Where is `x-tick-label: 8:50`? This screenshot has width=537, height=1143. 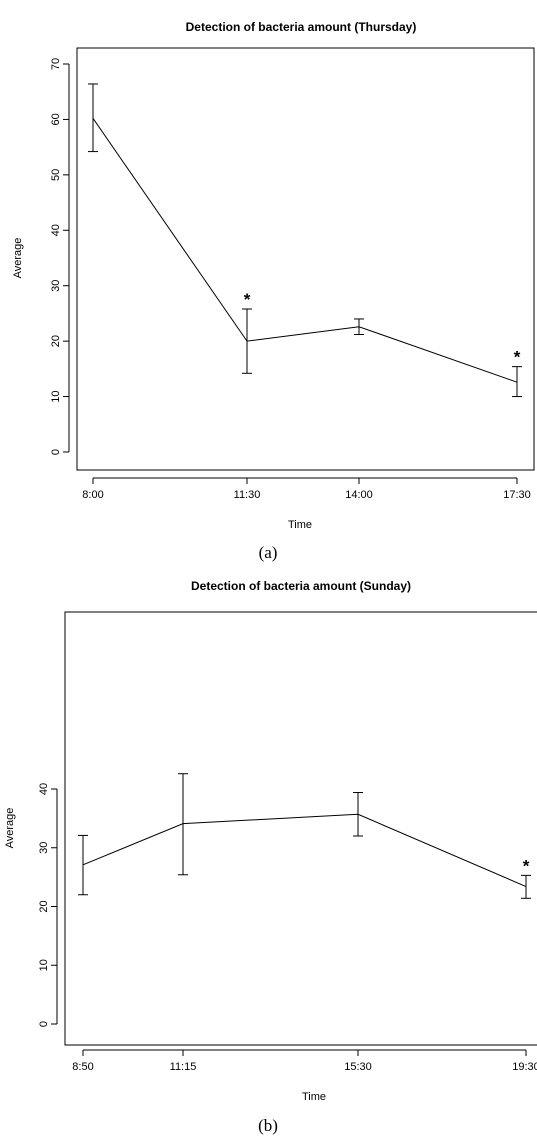
x-tick-label: 8:50 is located at coordinates (82, 1067).